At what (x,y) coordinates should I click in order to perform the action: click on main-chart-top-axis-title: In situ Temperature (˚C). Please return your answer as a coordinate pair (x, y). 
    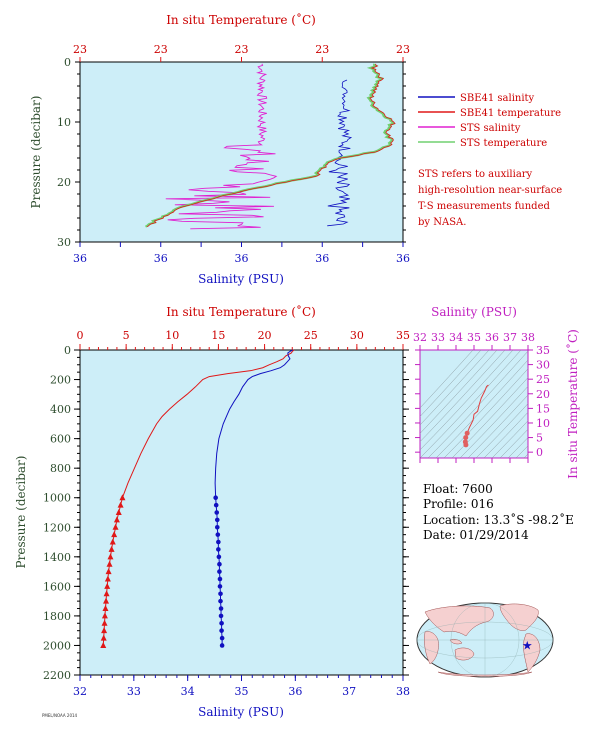
    Looking at the image, I should click on (241, 311).